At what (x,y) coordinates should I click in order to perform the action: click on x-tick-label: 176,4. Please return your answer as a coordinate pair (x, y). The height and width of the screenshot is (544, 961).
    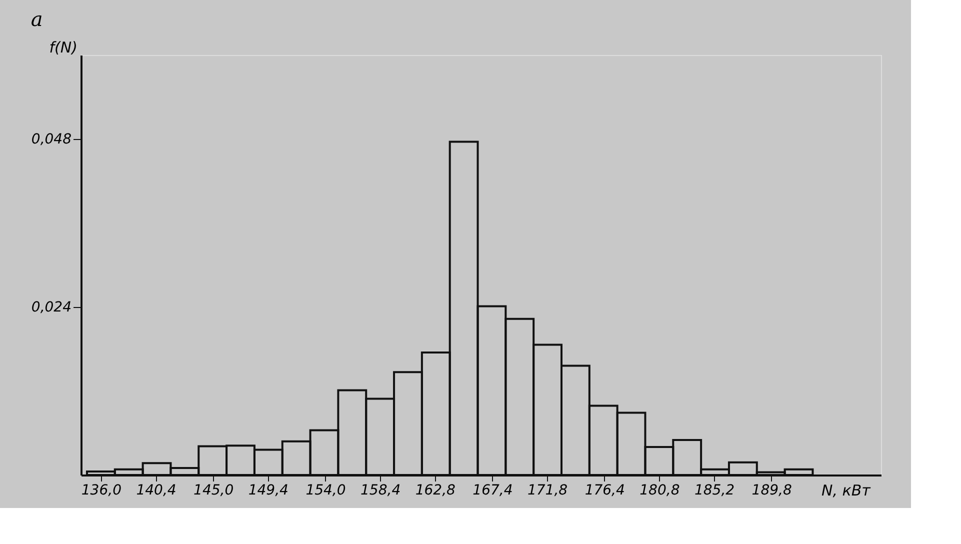
    Looking at the image, I should click on (604, 490).